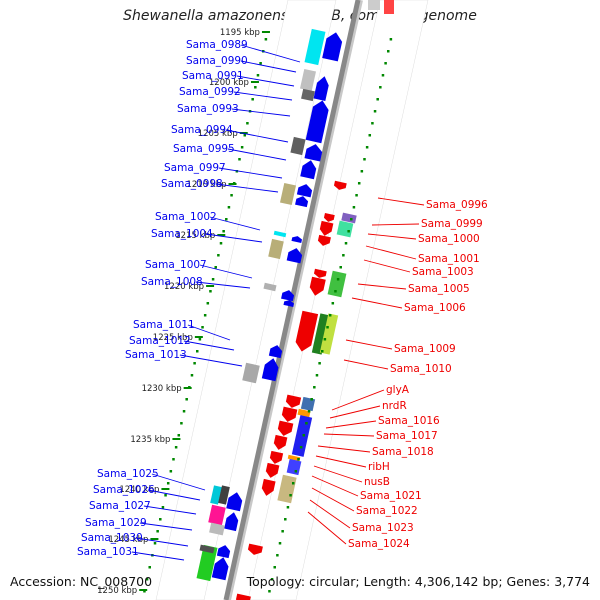 The width and height of the screenshot is (600, 600). I want to click on left-feature-label: Sama_0994, so click(202, 130).